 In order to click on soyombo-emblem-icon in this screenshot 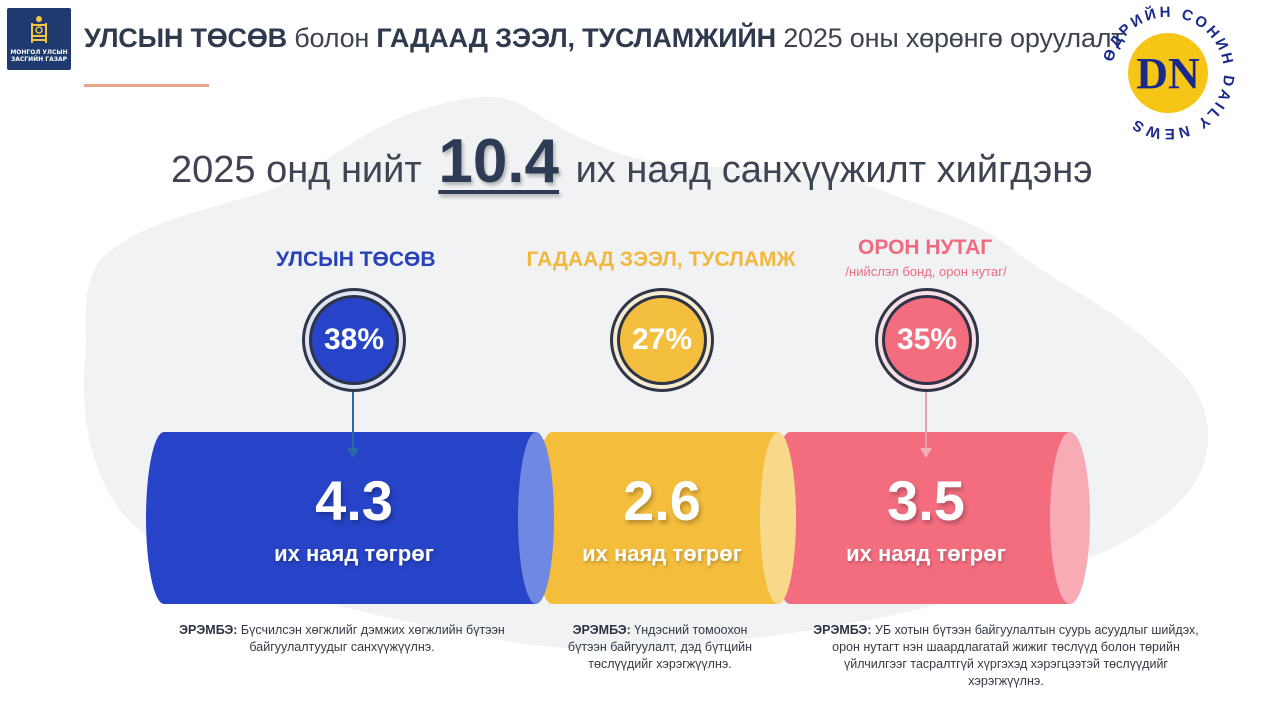, I will do `click(39, 29)`.